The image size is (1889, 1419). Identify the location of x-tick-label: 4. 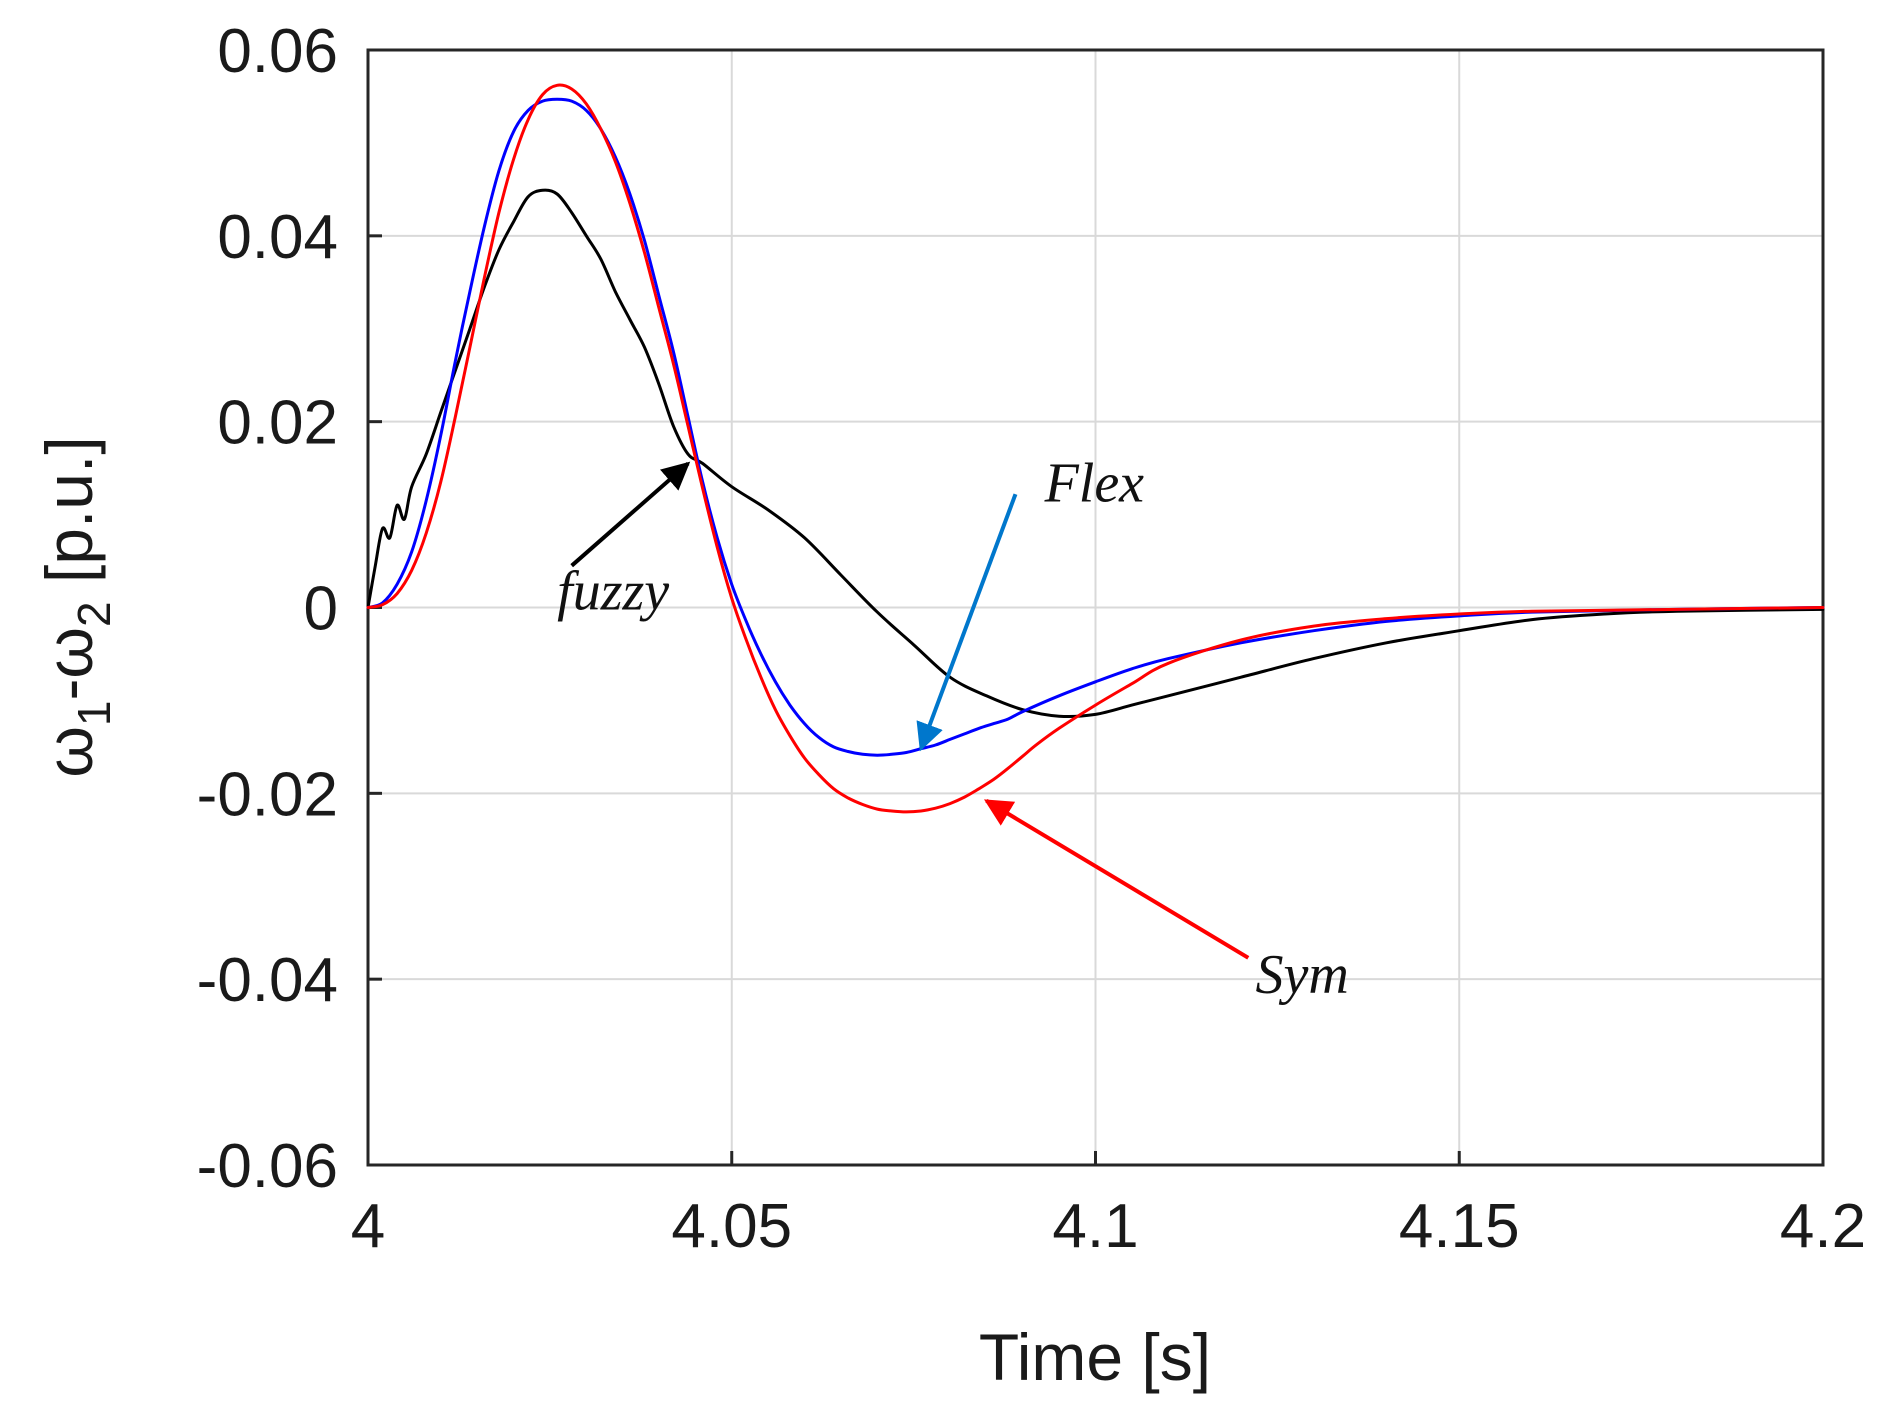
(368, 1226).